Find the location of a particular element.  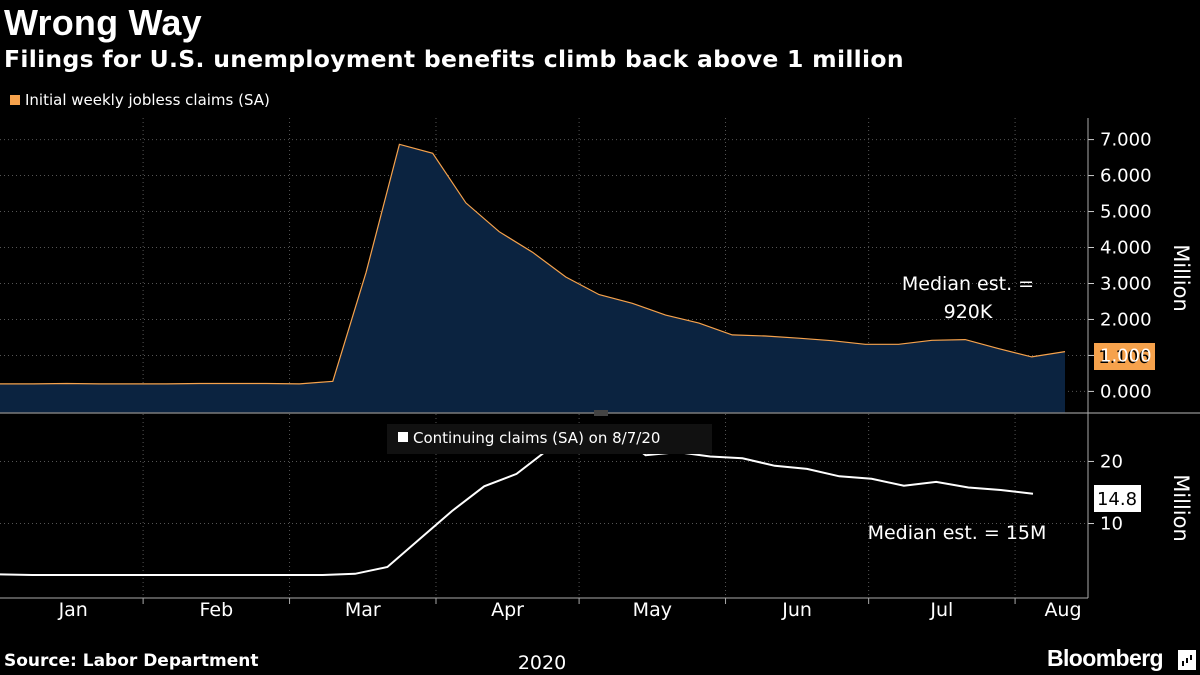

initial-unit-label: Million is located at coordinates (1181, 278).